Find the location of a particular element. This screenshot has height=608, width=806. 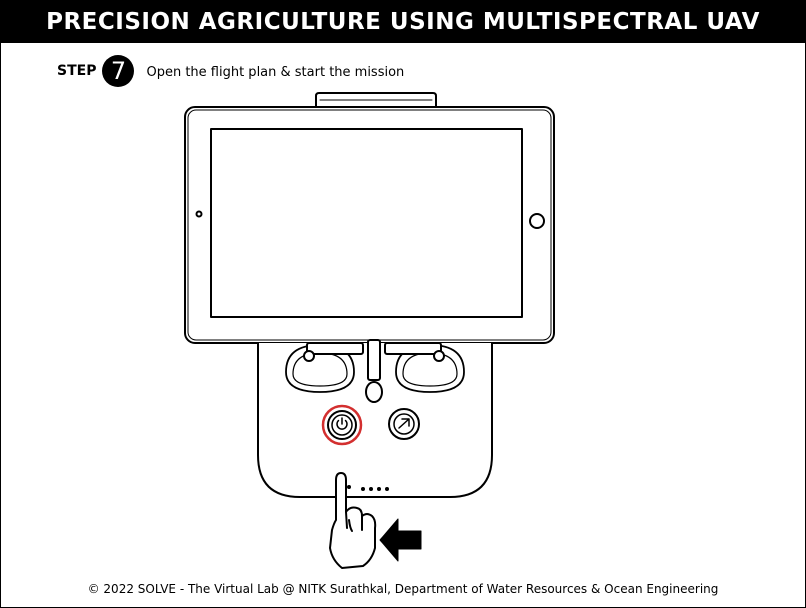

remote-controller-icon is located at coordinates (375, 418).